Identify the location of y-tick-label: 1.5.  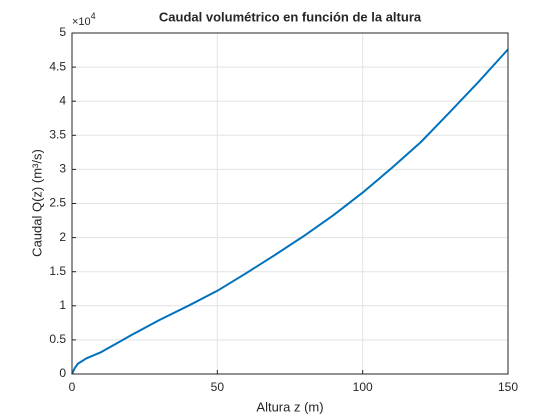
(57, 271).